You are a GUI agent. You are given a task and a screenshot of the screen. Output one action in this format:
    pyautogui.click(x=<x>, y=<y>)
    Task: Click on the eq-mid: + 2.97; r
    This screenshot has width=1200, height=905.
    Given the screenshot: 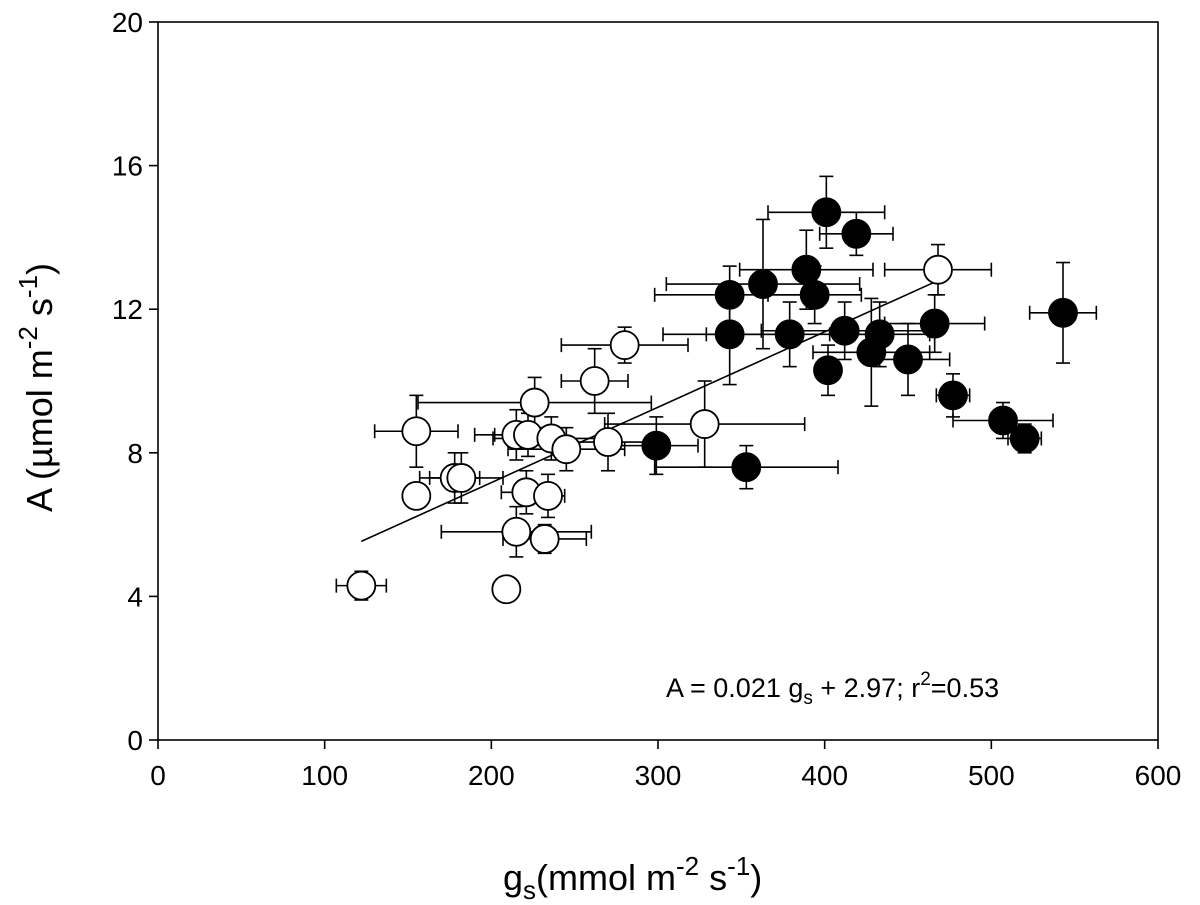 What is the action you would take?
    pyautogui.click(x=866, y=688)
    